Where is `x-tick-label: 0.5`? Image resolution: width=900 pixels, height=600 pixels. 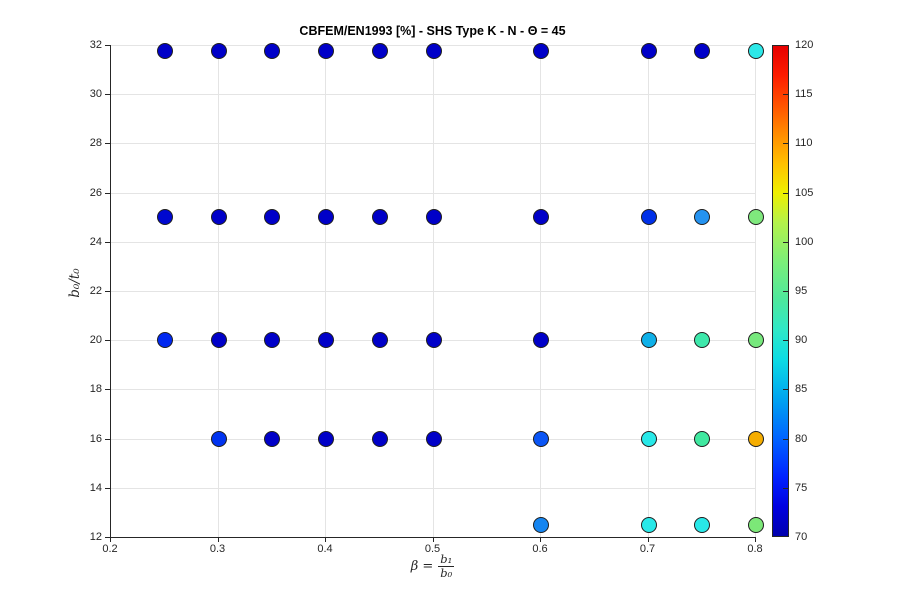 x-tick-label: 0.5 is located at coordinates (432, 549).